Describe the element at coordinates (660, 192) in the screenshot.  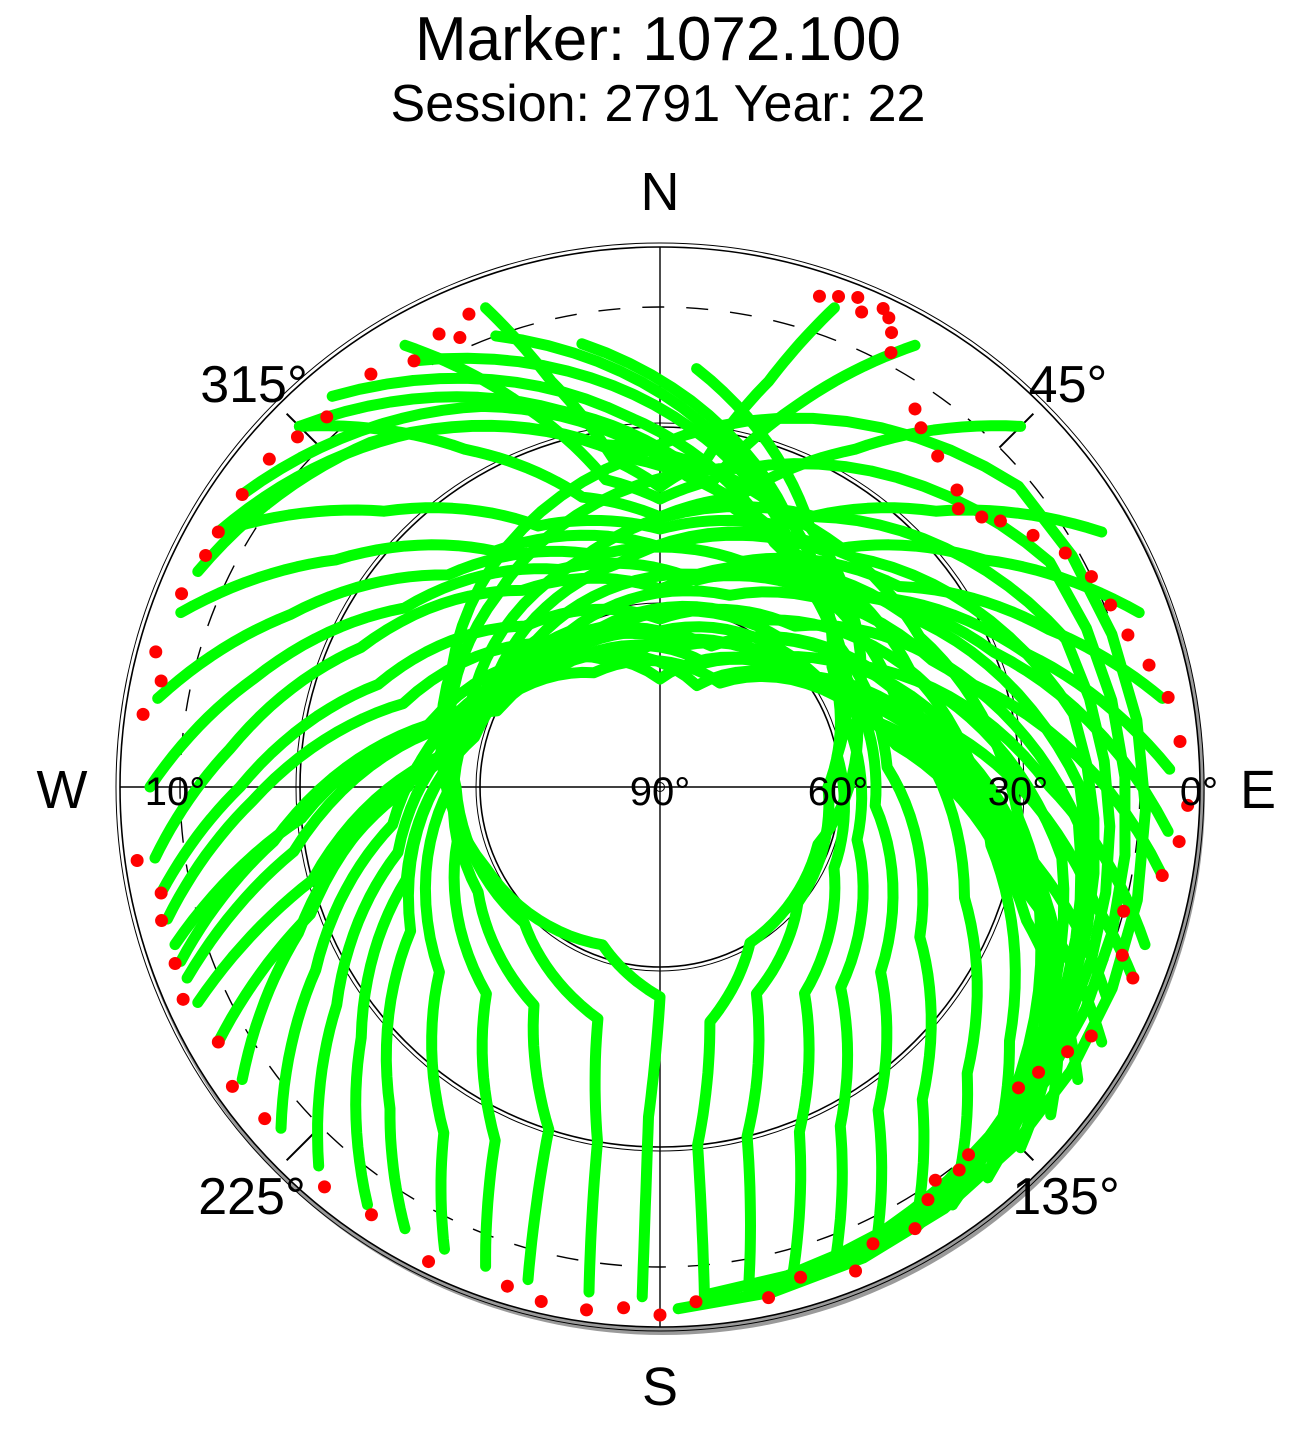
I see `compass-north-label: N` at that location.